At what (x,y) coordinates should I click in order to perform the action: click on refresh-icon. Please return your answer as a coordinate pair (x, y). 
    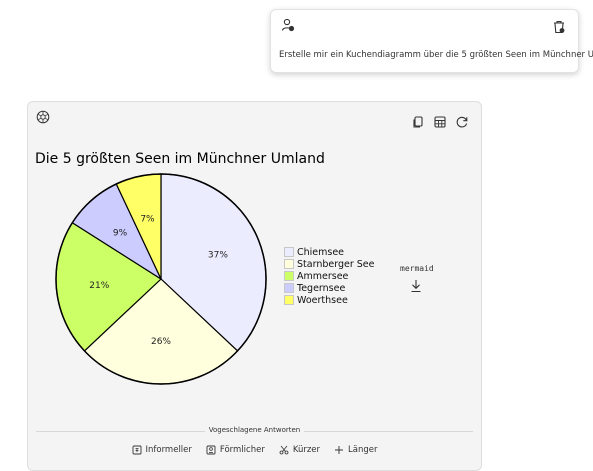
    Looking at the image, I should click on (462, 122).